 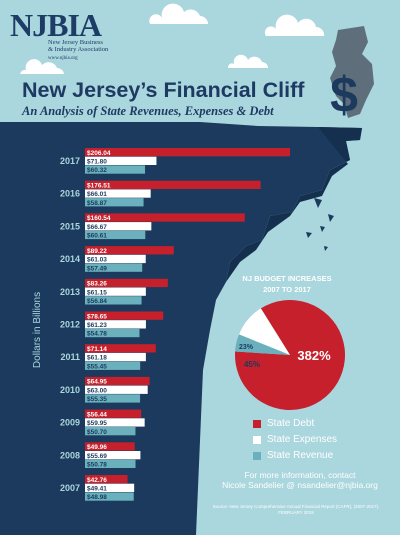 What do you see at coordinates (97, 316) in the screenshot?
I see `bar-value-label: $78.65` at bounding box center [97, 316].